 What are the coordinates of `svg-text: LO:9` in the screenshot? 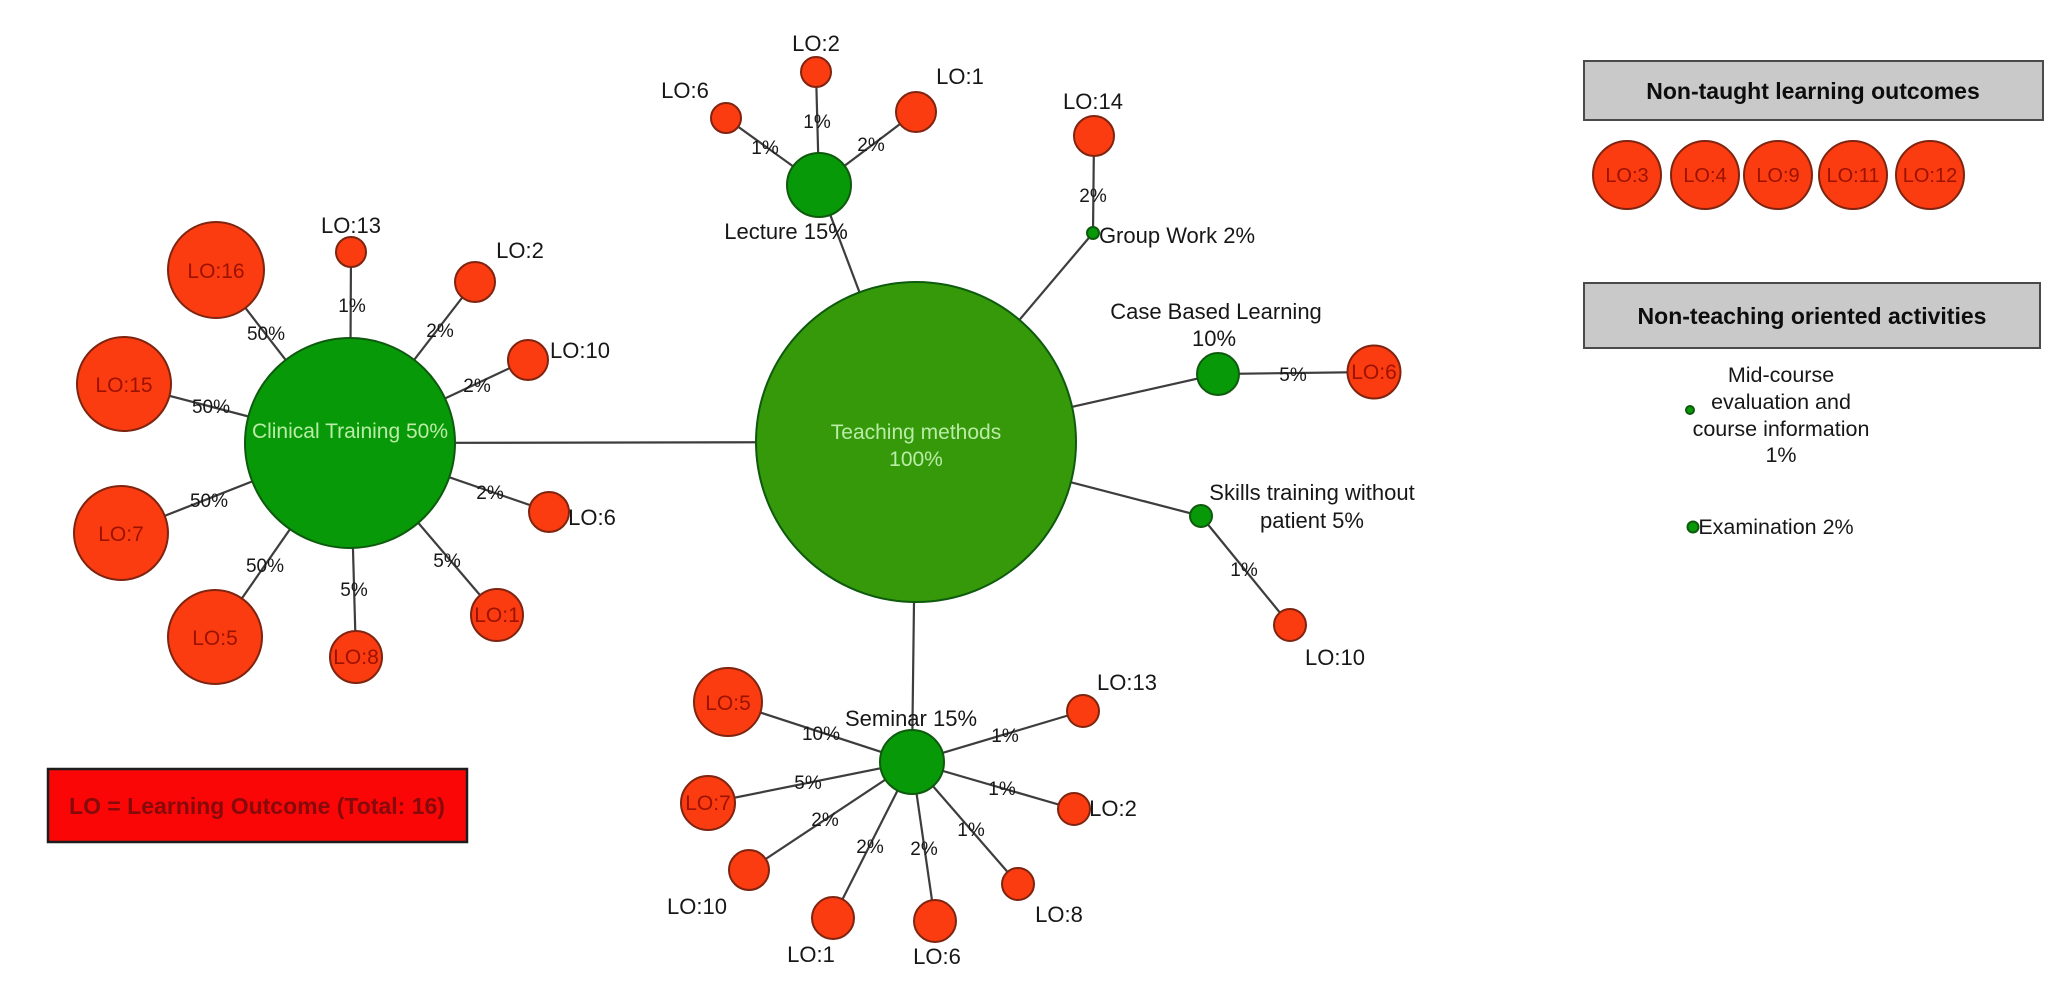 It's located at (1777, 176).